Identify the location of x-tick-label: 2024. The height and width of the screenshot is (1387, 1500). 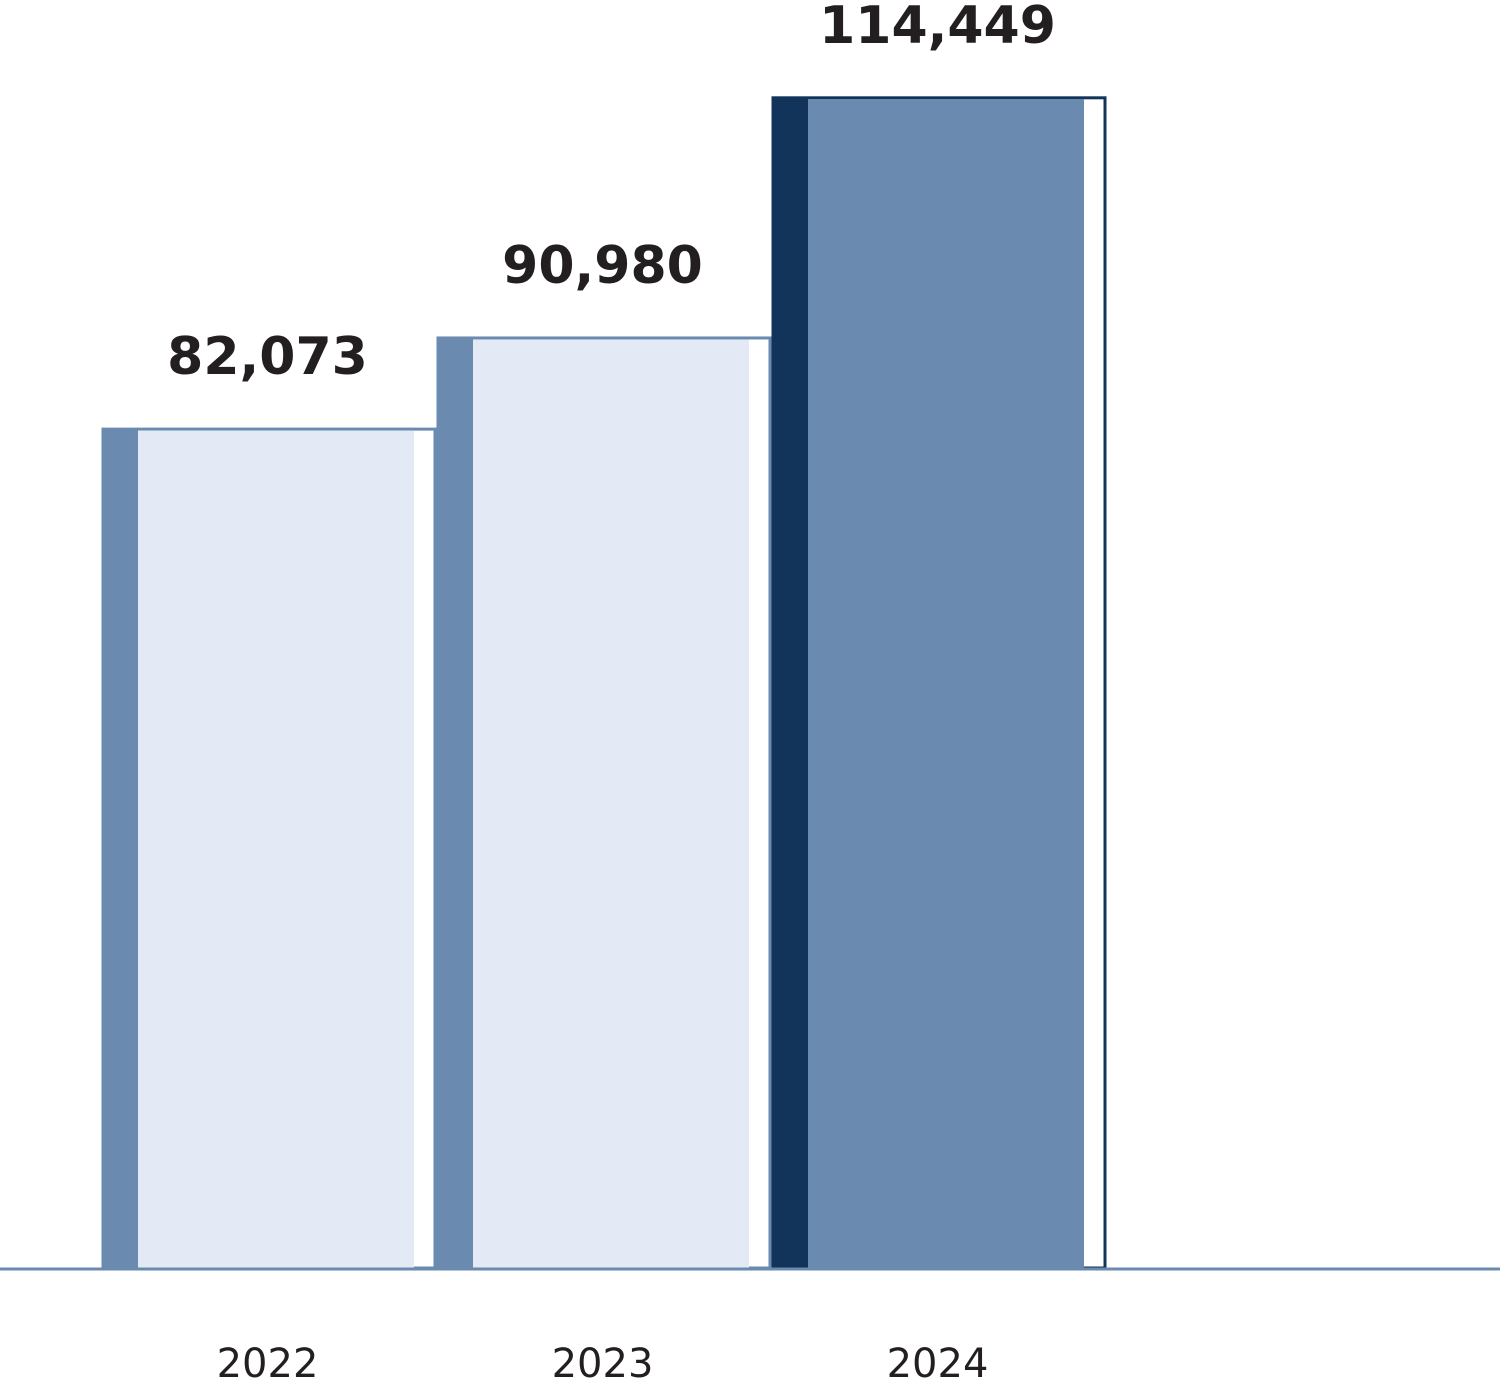
(938, 1362).